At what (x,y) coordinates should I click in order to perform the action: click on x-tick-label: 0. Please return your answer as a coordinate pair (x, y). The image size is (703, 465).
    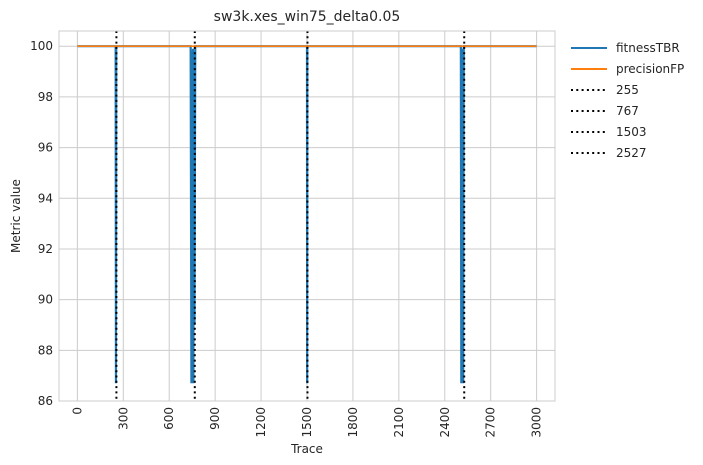
    Looking at the image, I should click on (77, 411).